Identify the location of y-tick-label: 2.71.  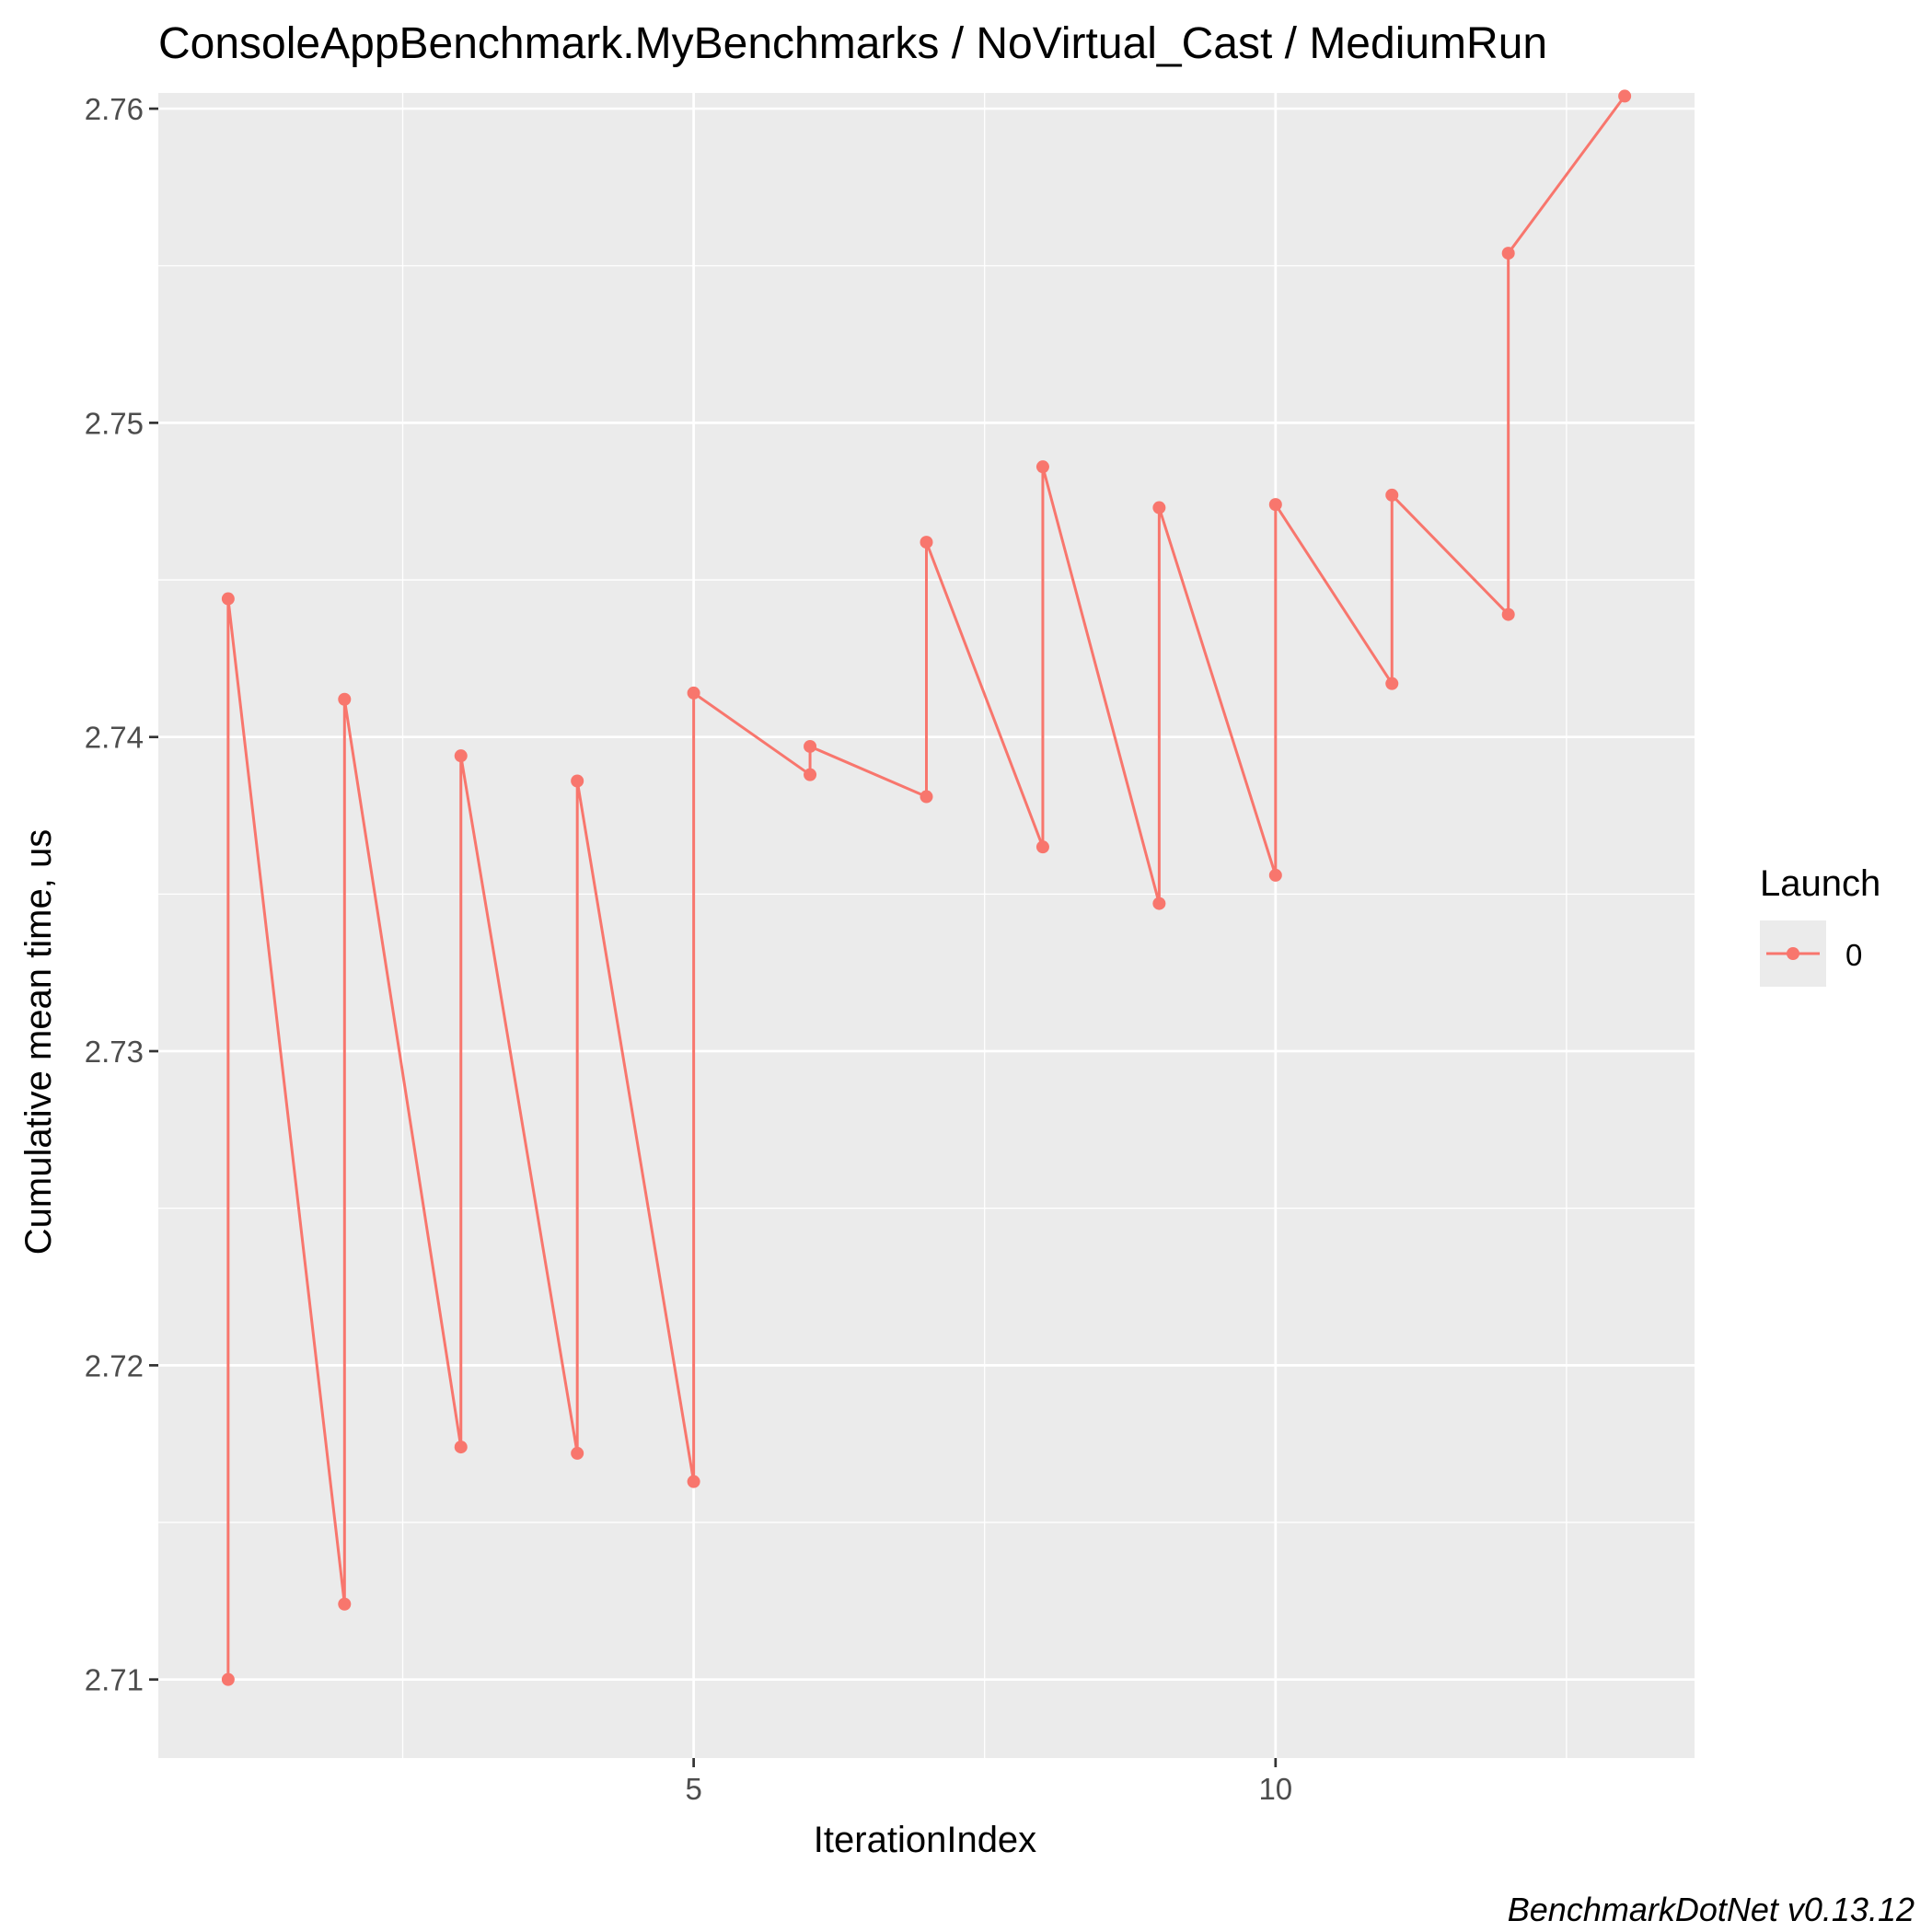
(115, 1680).